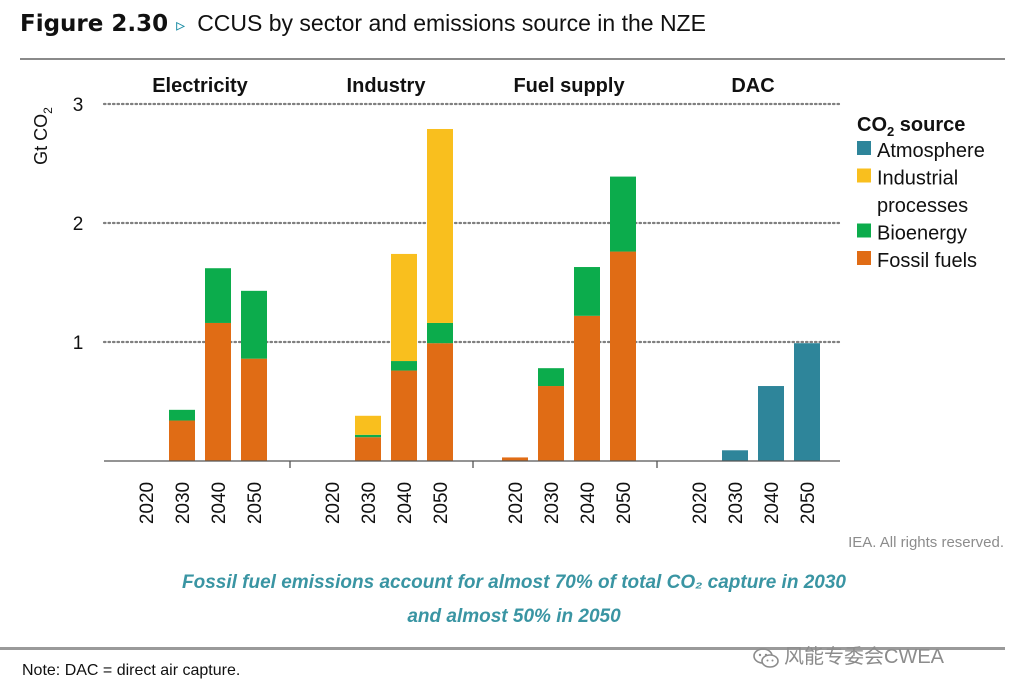 The width and height of the screenshot is (1028, 698). I want to click on y-tick-label: 1, so click(78, 343).